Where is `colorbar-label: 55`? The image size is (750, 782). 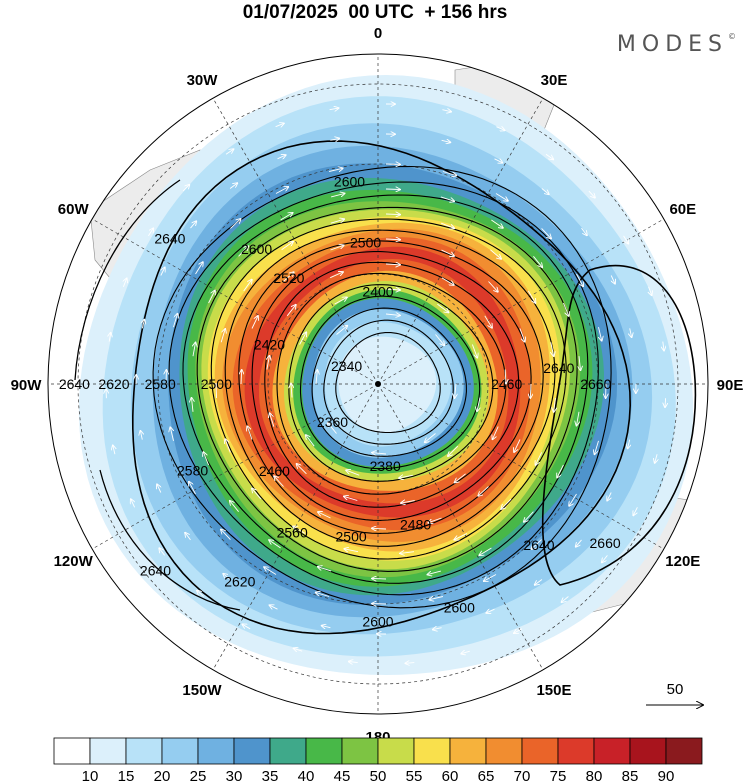 colorbar-label: 55 is located at coordinates (414, 775).